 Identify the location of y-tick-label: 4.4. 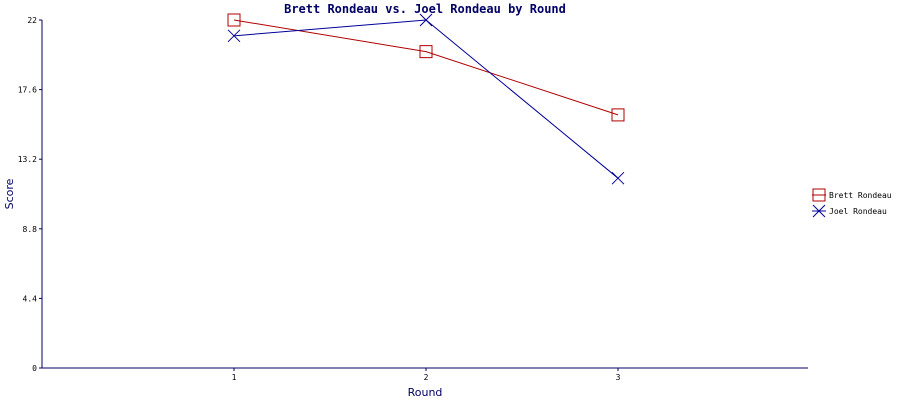
(30, 298).